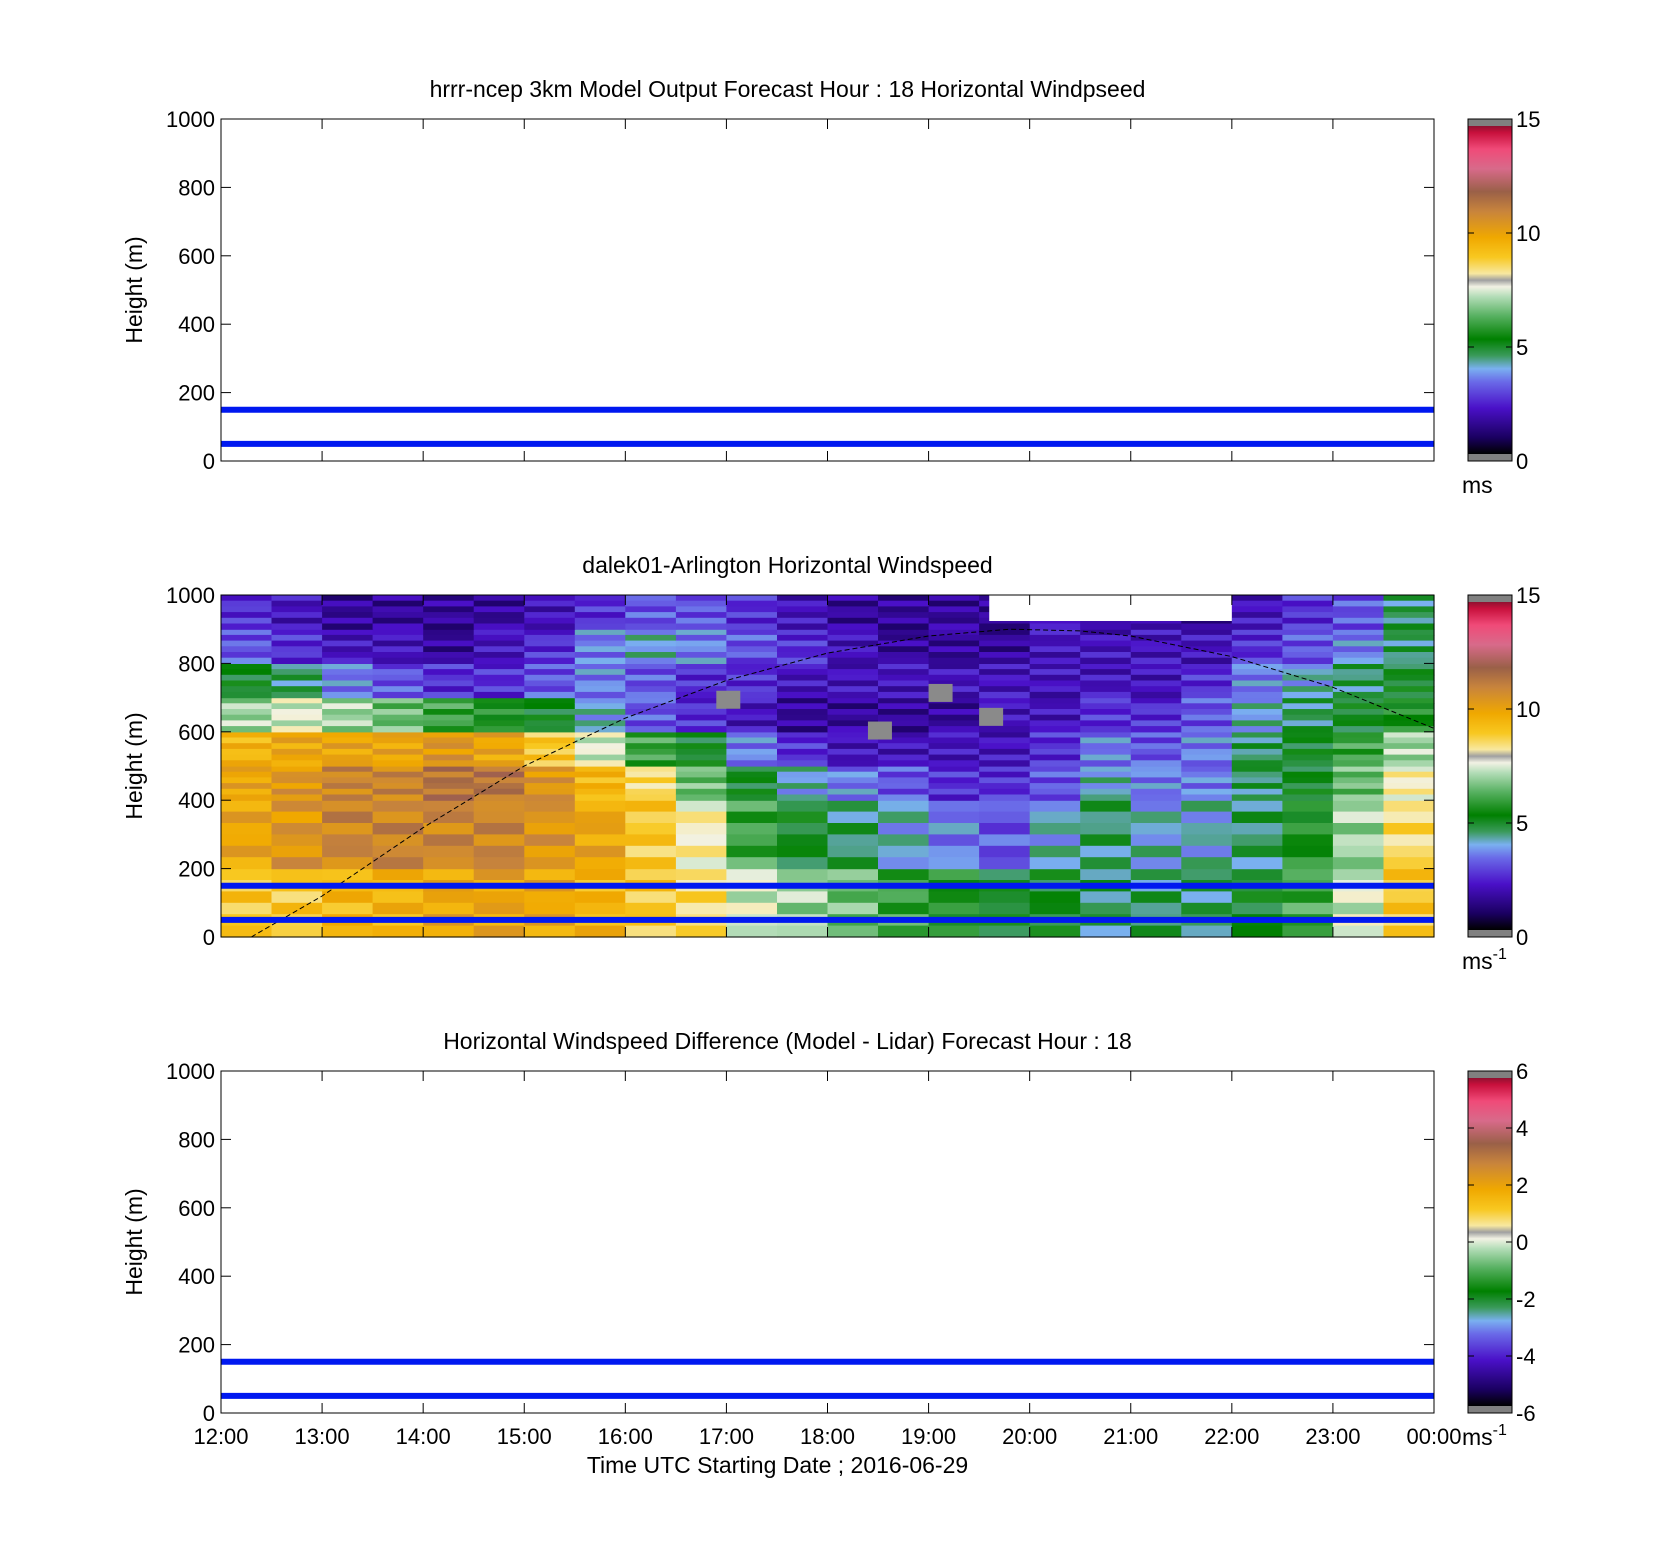 The width and height of the screenshot is (1680, 1561). I want to click on colorbar-over, so click(1490, 598).